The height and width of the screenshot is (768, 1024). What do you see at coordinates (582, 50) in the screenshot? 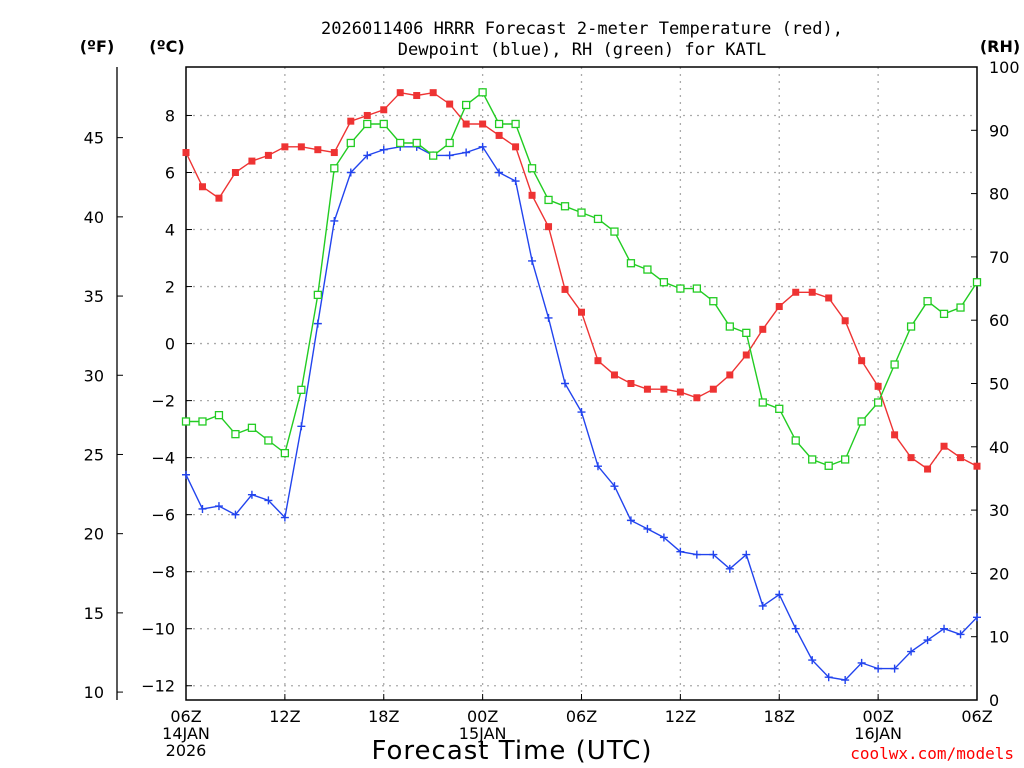
I see `chart-title-line-2: Dewpoint (blue), RH (green) for KATL` at bounding box center [582, 50].